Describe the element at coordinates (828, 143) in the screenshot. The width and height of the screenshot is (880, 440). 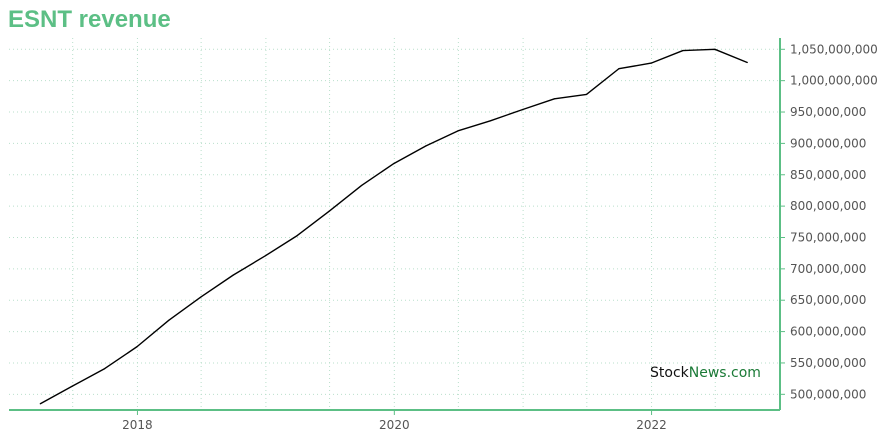
I see `y-tick-label: 900,000,000` at that location.